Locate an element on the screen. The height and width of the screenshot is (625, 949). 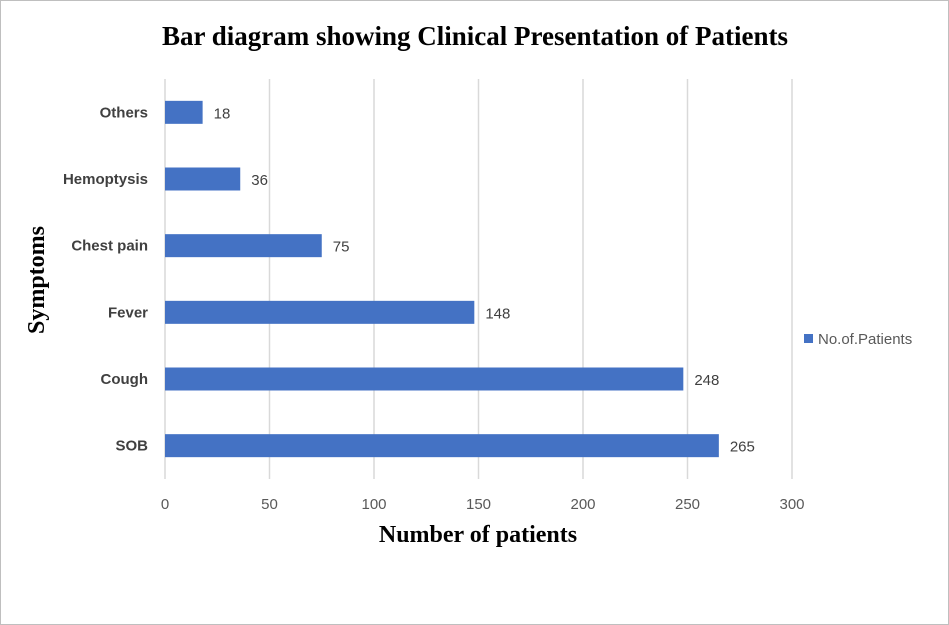
x-tick-label: 100 is located at coordinates (373, 504).